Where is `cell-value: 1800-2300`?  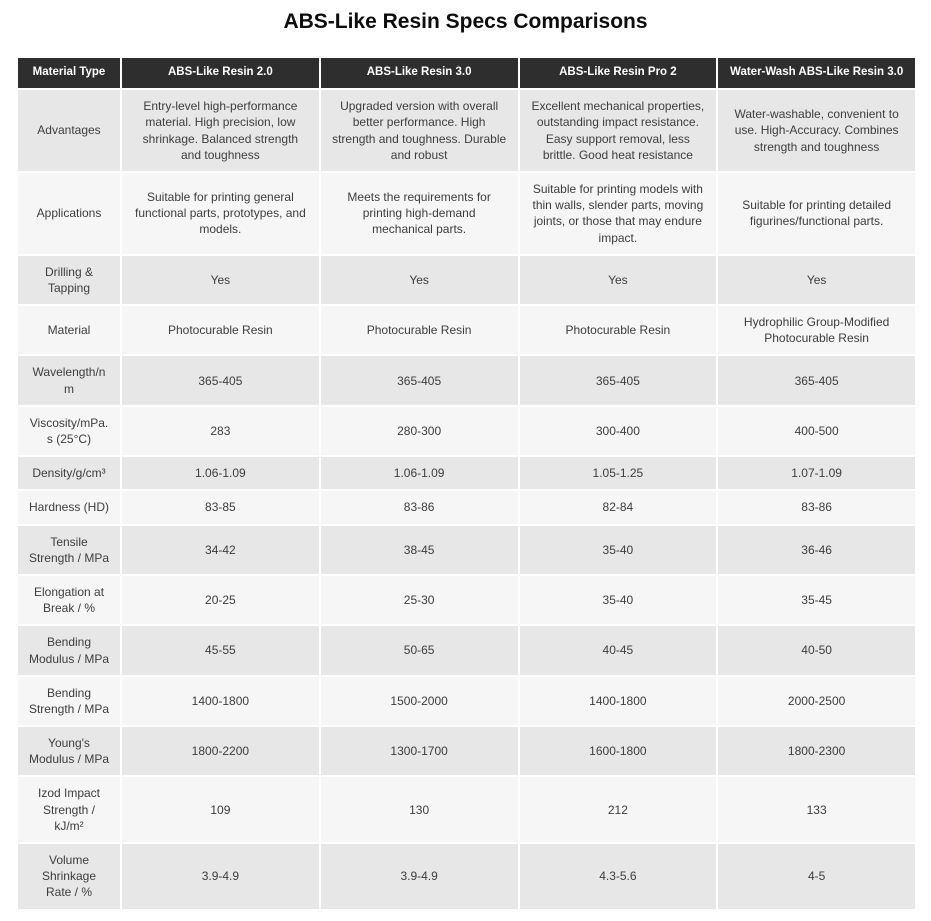 cell-value: 1800-2300 is located at coordinates (816, 751).